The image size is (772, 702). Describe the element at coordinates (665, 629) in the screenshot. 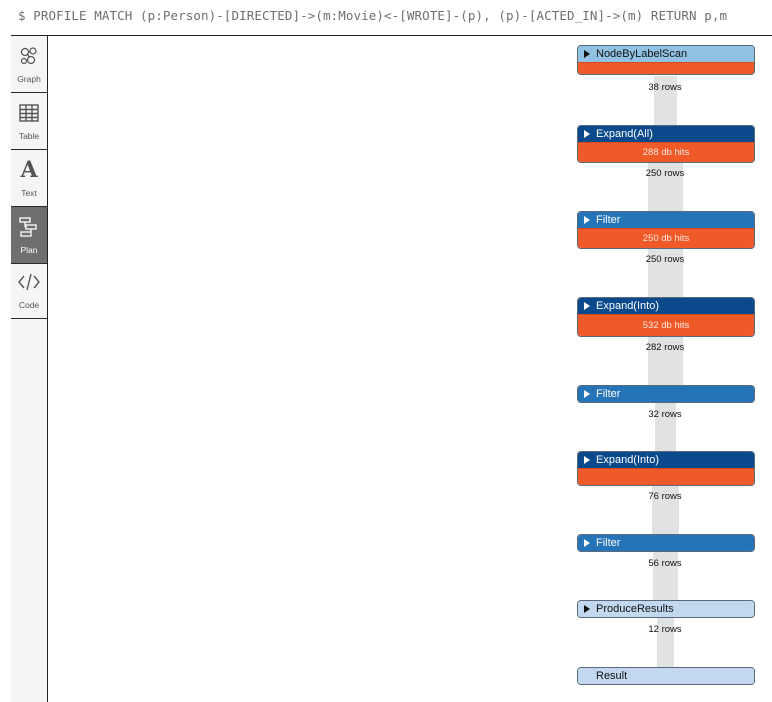

I see `row-count: 12 rows` at that location.